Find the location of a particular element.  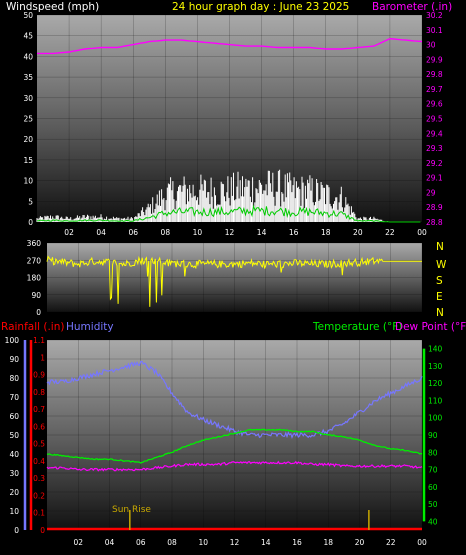

graph-title: 24 hour graph day : June 23 2025 is located at coordinates (260, 7).